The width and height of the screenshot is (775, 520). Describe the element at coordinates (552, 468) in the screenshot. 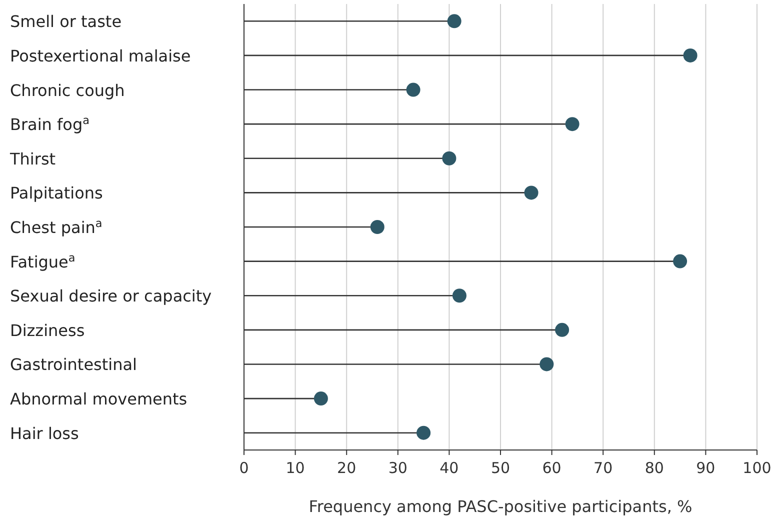

I see `x-tick-label: 60` at that location.